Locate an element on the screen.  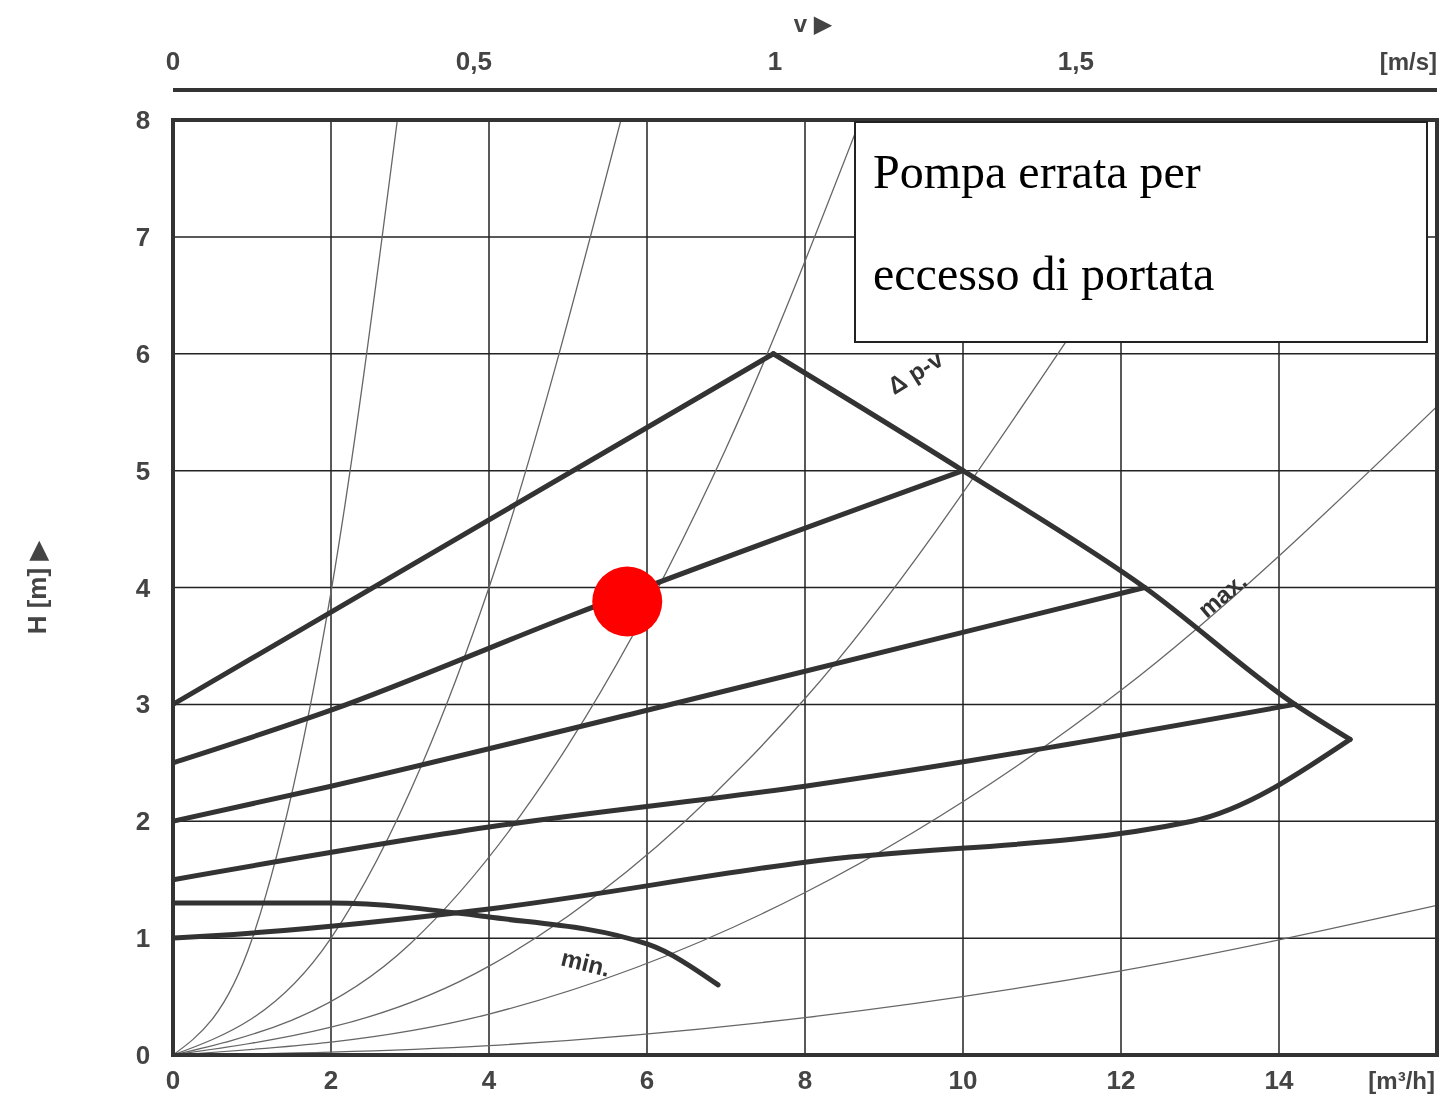
y-tick-label: 7 is located at coordinates (143, 236).